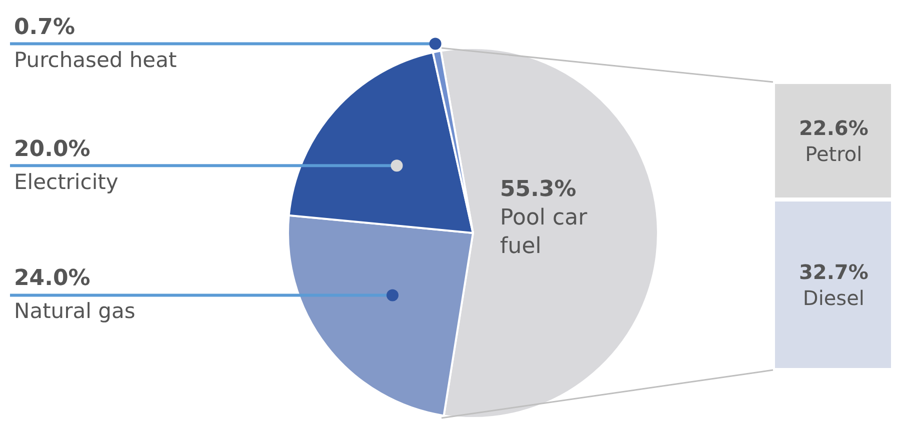  Describe the element at coordinates (833, 128) in the screenshot. I see `data-label: 22.6%` at that location.